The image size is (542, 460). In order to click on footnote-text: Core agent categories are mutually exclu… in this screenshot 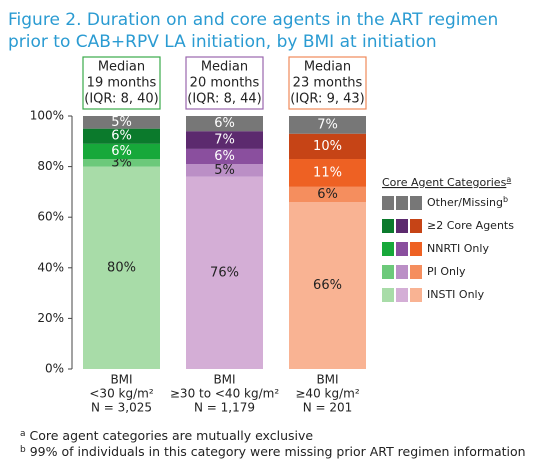, I will do `click(172, 435)`.